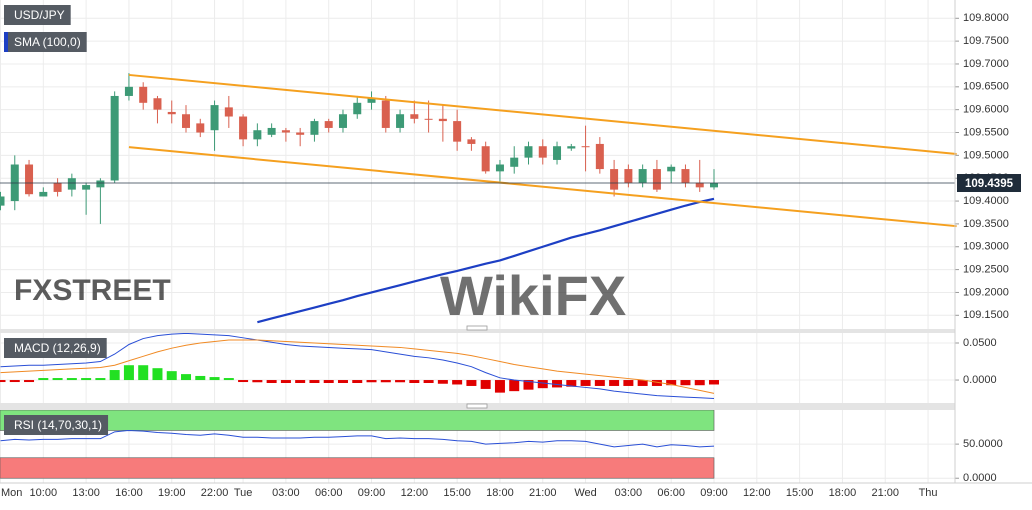 This screenshot has height=510, width=1032. Describe the element at coordinates (500, 493) in the screenshot. I see `x-tick-label: 18:00` at that location.